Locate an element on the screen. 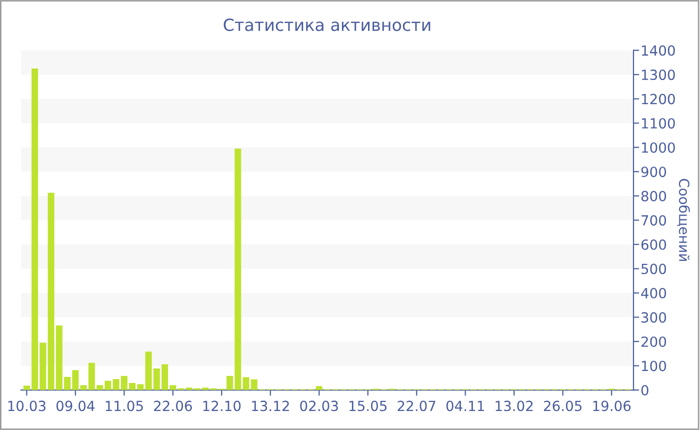 This screenshot has width=700, height=430. x-tick-label: 22.07 is located at coordinates (417, 406).